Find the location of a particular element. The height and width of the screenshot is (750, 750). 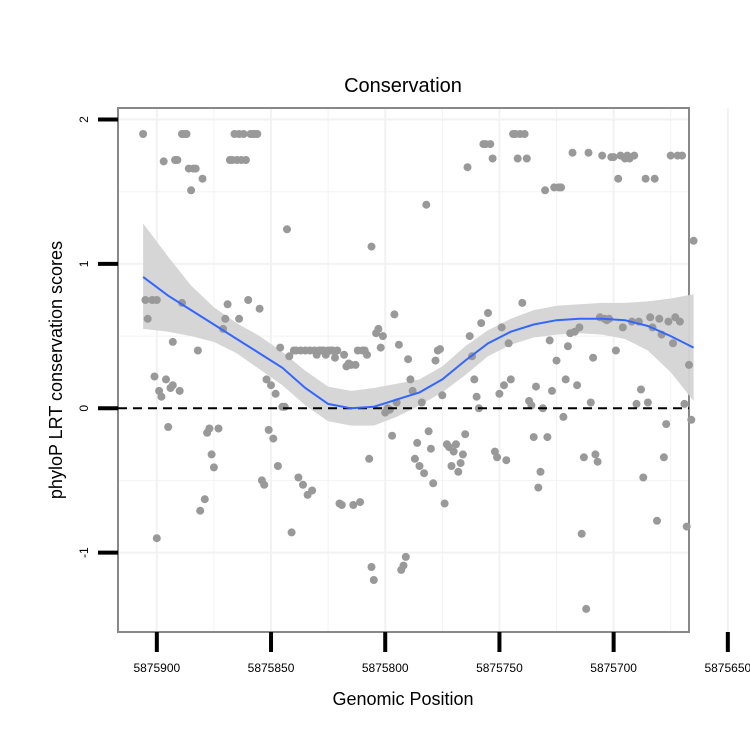

y-tick-label: 2 is located at coordinates (84, 119).